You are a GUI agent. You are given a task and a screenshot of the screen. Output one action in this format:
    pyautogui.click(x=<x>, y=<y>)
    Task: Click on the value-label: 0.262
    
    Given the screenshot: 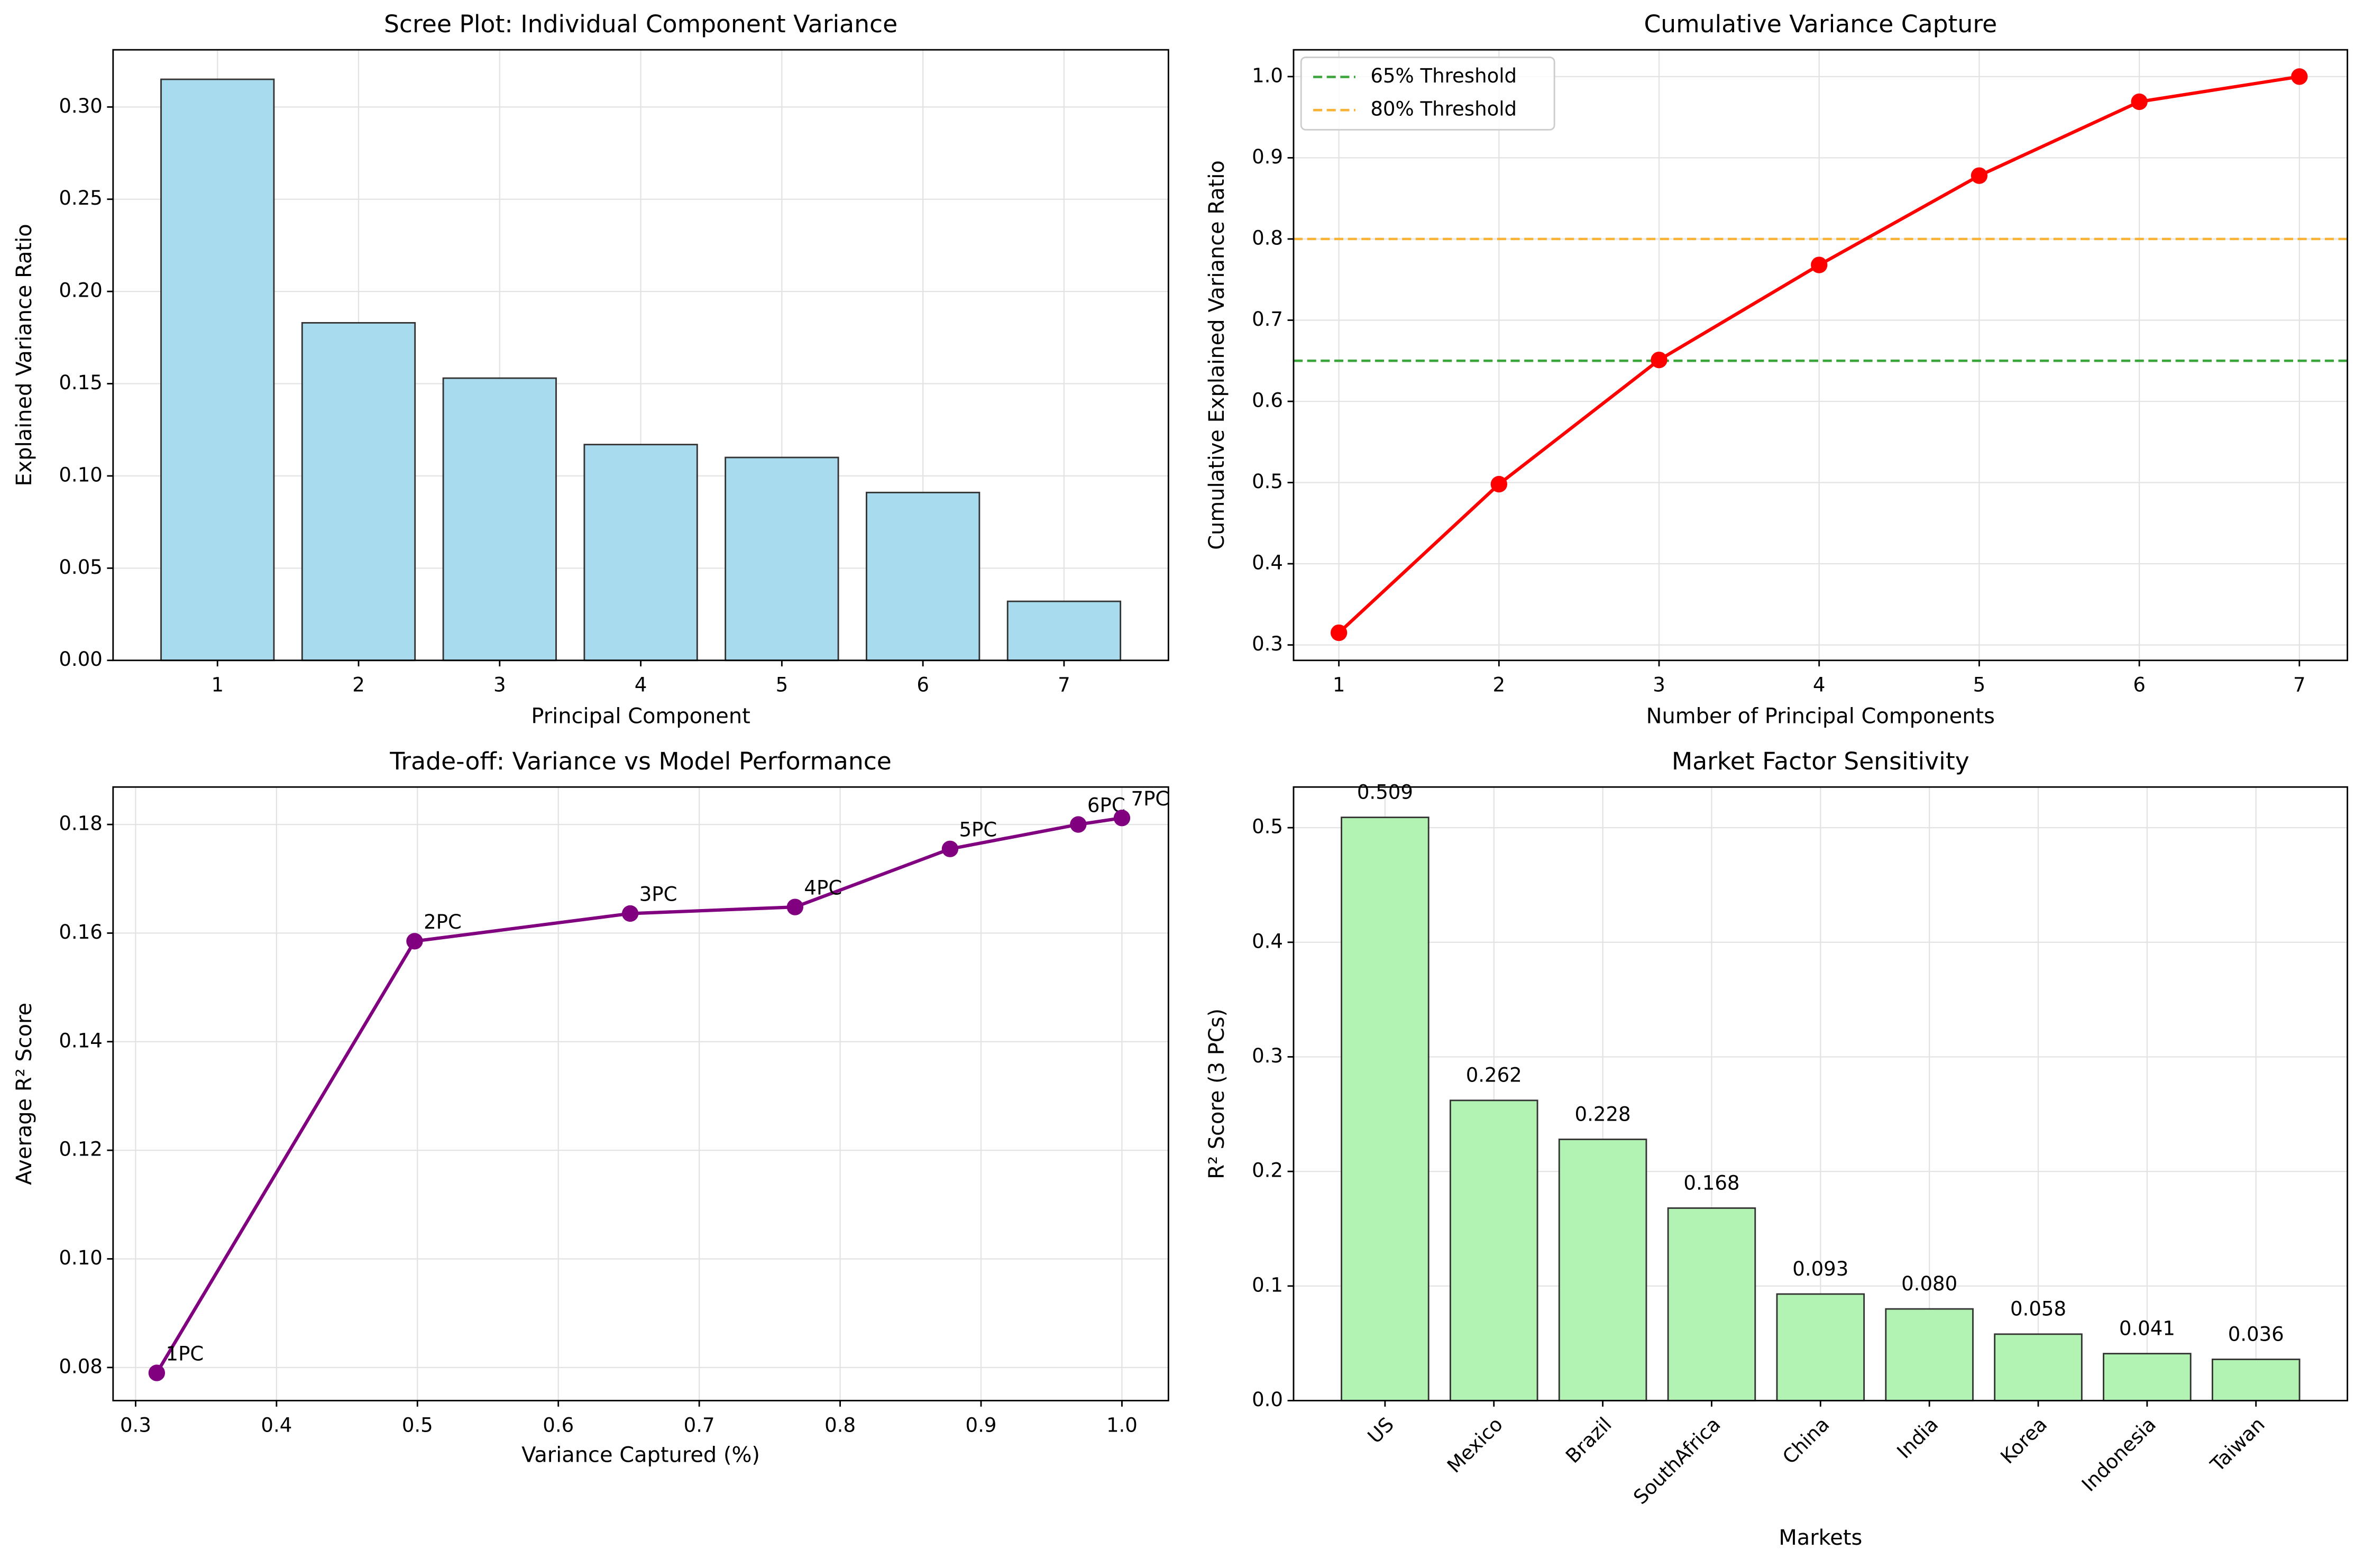 What is the action you would take?
    pyautogui.click(x=1494, y=1075)
    